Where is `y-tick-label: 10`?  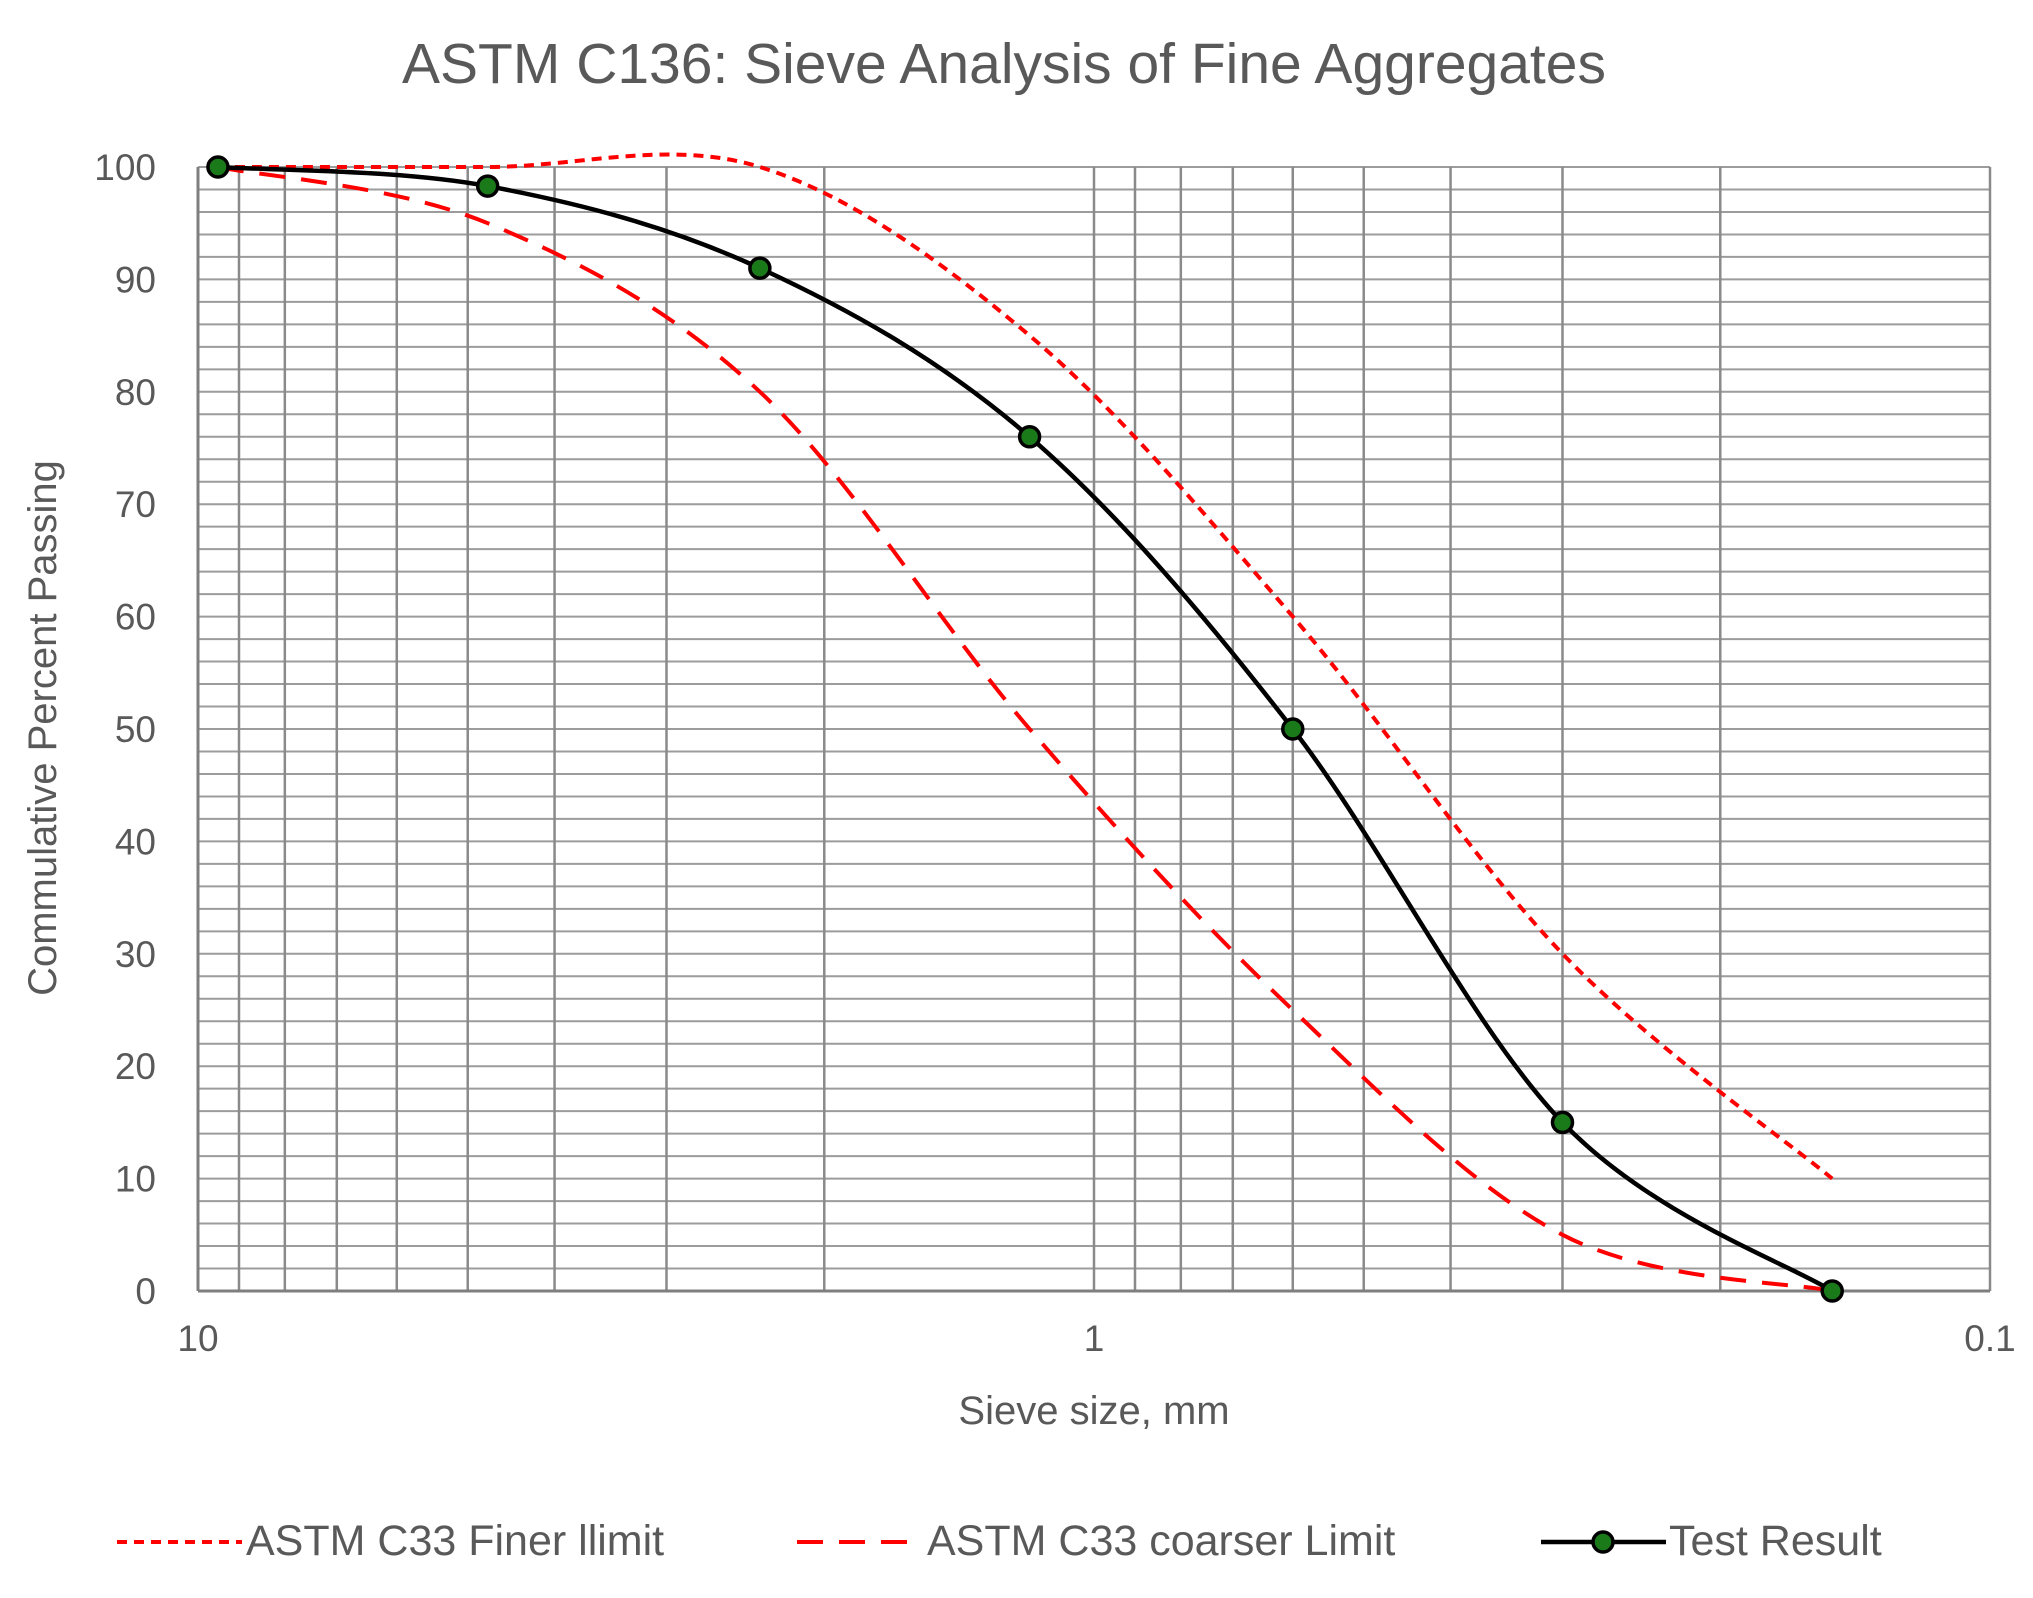 y-tick-label: 10 is located at coordinates (135, 1179).